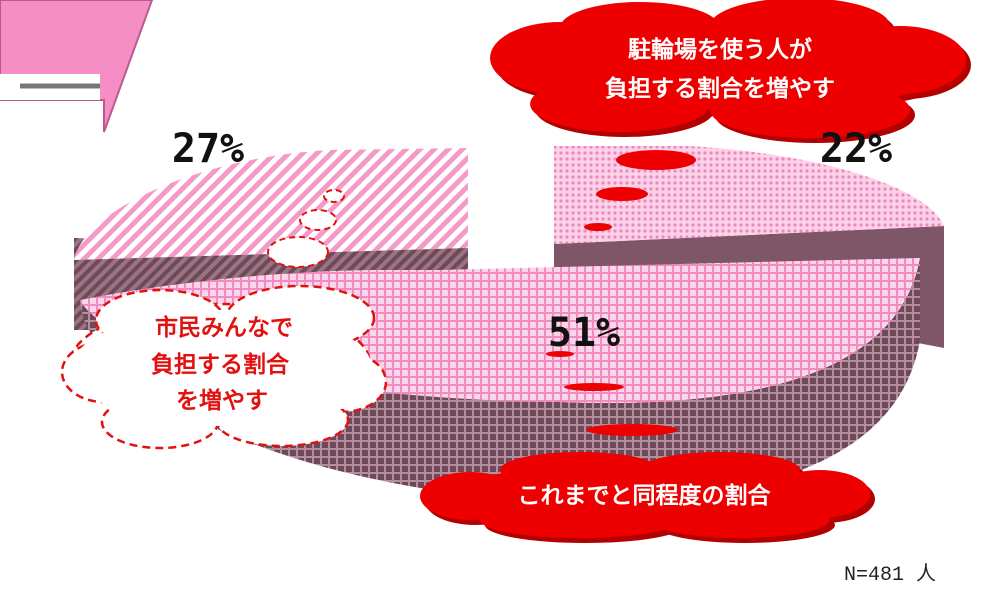 This screenshot has width=984, height=603. I want to click on pink-arrow-tab-icon, so click(77, 66).